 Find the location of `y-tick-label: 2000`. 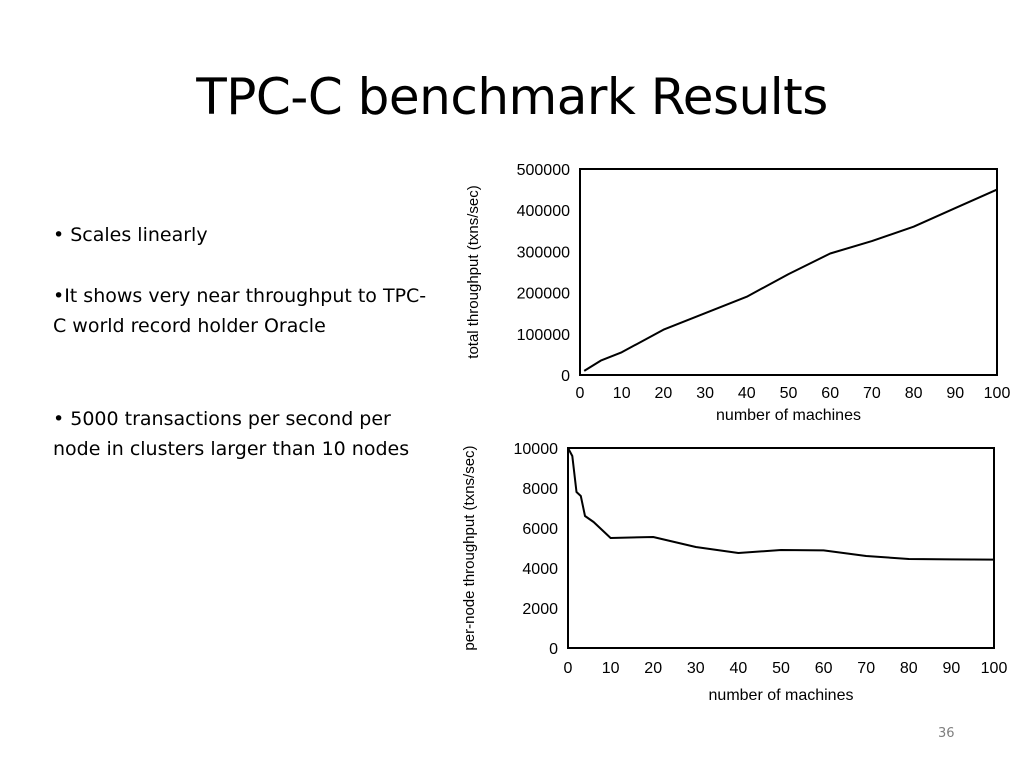

y-tick-label: 2000 is located at coordinates (540, 609).